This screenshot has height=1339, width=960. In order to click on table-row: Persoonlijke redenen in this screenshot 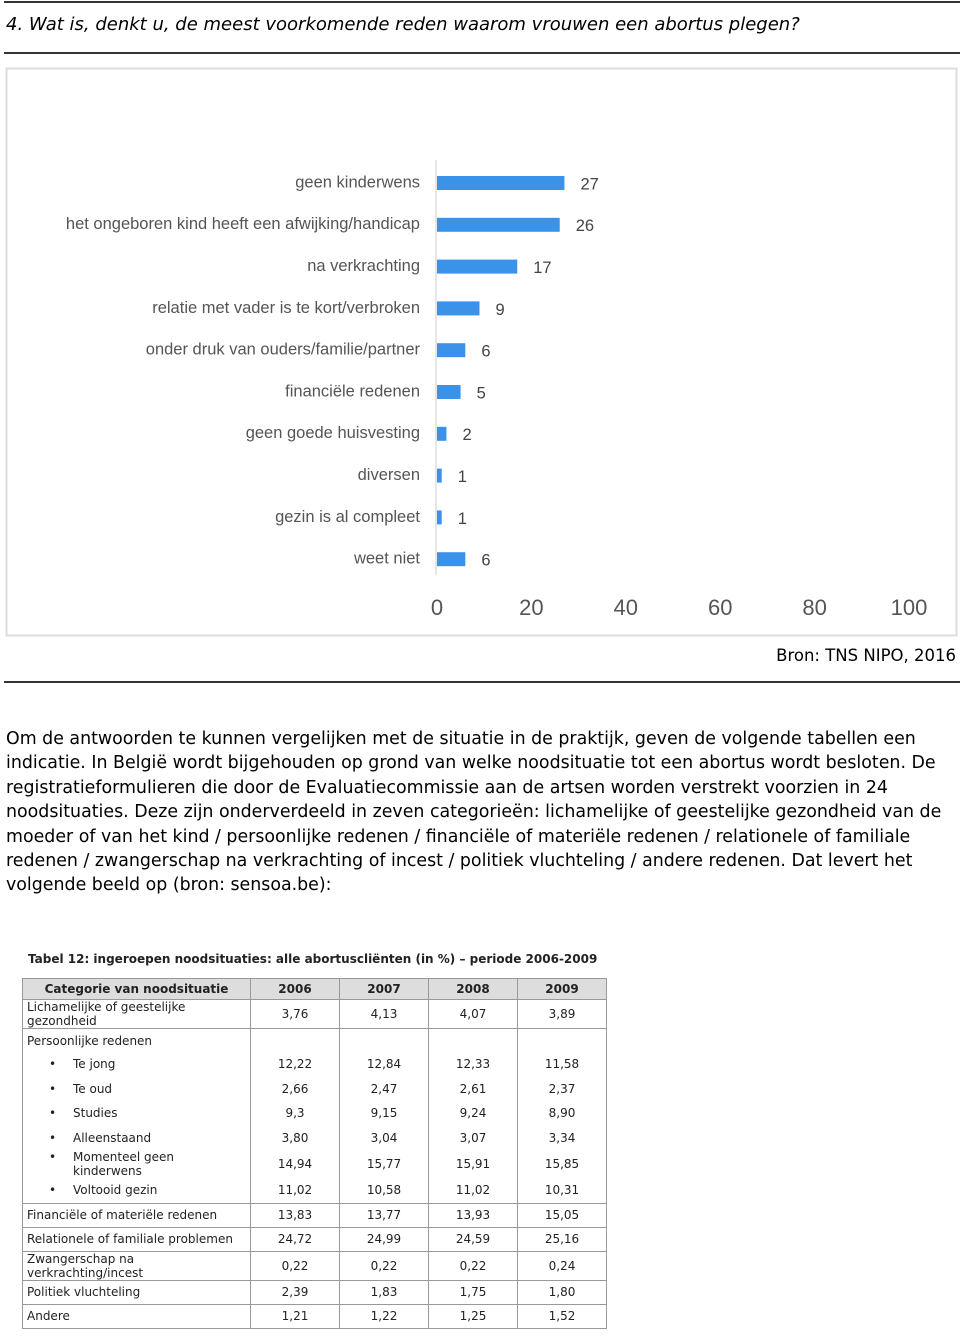, I will do `click(314, 1040)`.